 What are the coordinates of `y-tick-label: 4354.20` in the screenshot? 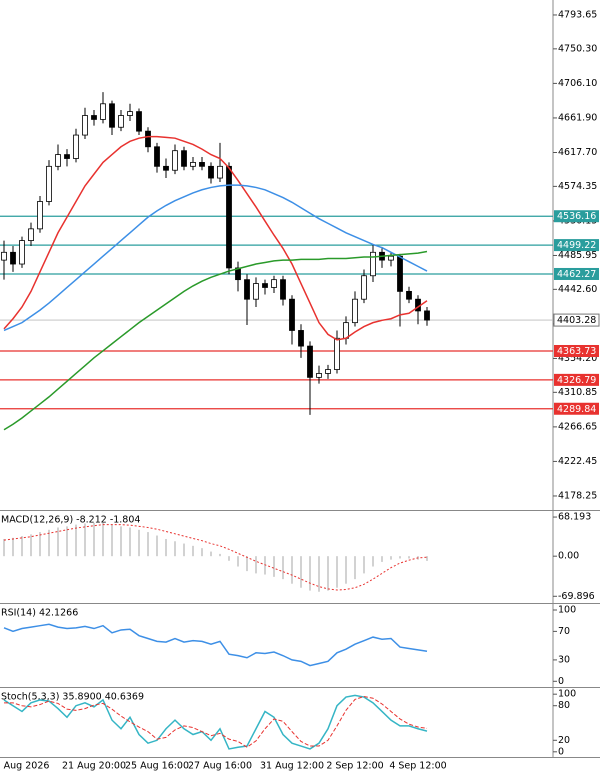 It's located at (577, 358).